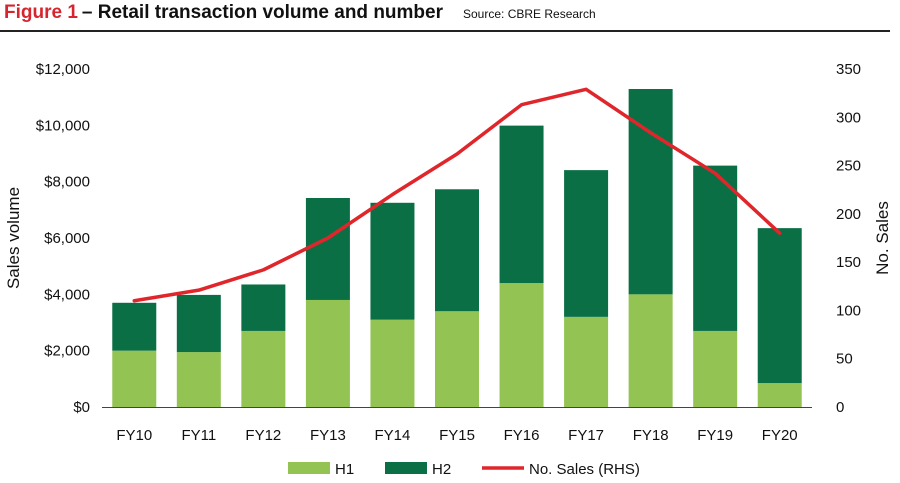  Describe the element at coordinates (328, 435) in the screenshot. I see `x-tick-label: FY13` at that location.